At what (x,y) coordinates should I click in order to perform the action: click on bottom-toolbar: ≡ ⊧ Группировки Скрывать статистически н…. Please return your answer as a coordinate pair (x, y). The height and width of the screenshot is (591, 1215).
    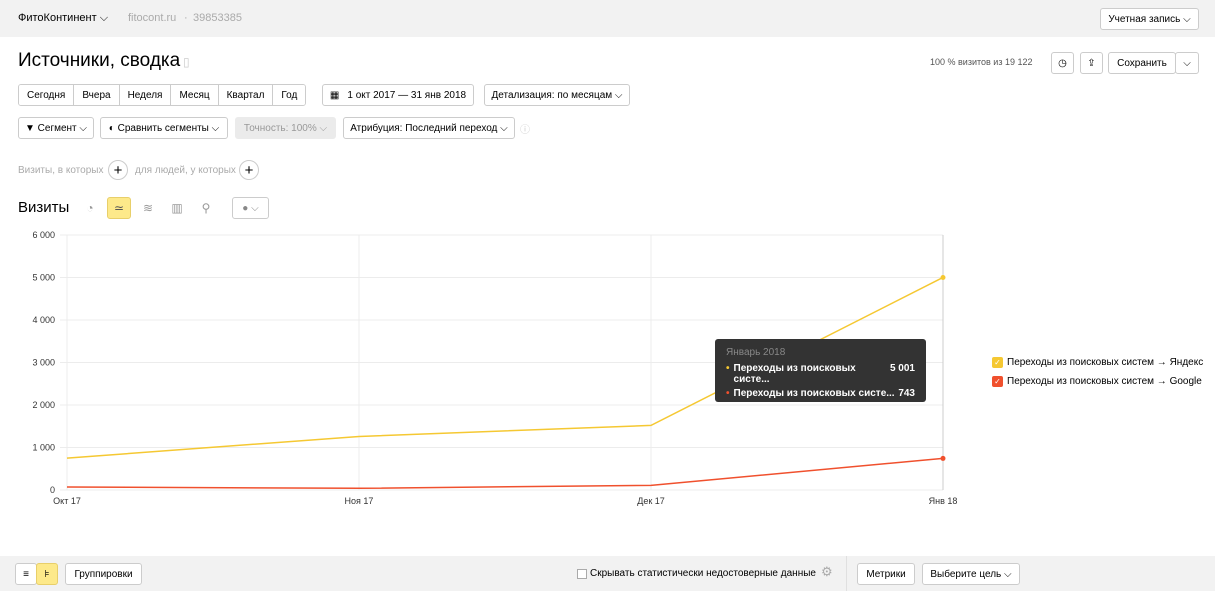
    Looking at the image, I should click on (607, 573).